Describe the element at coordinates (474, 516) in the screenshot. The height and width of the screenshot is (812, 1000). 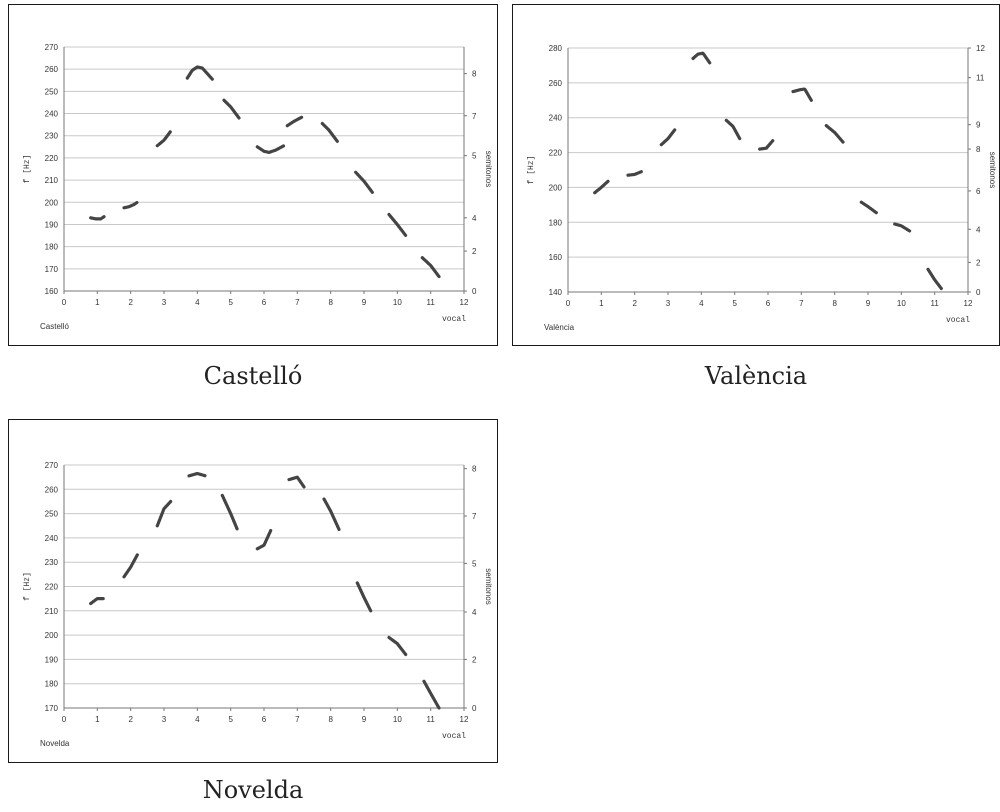
I see `y2-tick-label: 7` at that location.